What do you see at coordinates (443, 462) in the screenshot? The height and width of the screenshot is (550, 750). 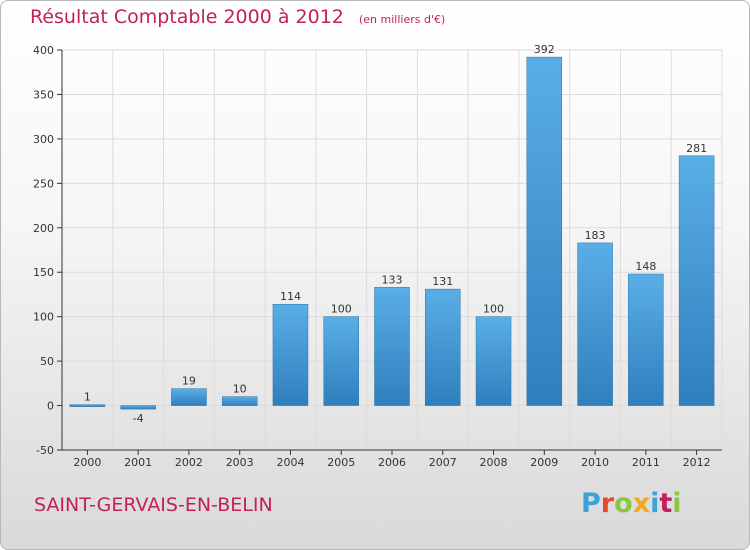 I see `x-tick-label: 2007` at bounding box center [443, 462].